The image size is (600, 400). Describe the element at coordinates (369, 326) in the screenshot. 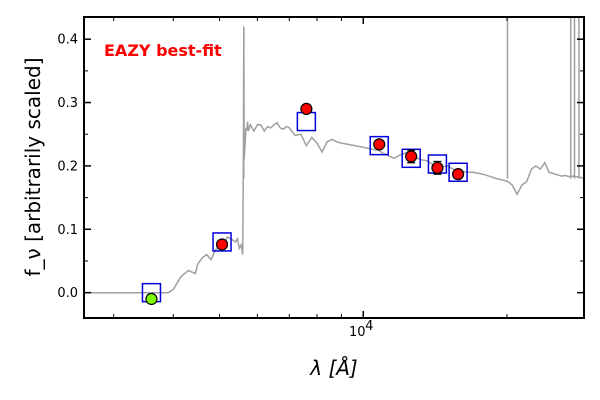

I see `x-tick-label-exponent: 4` at that location.